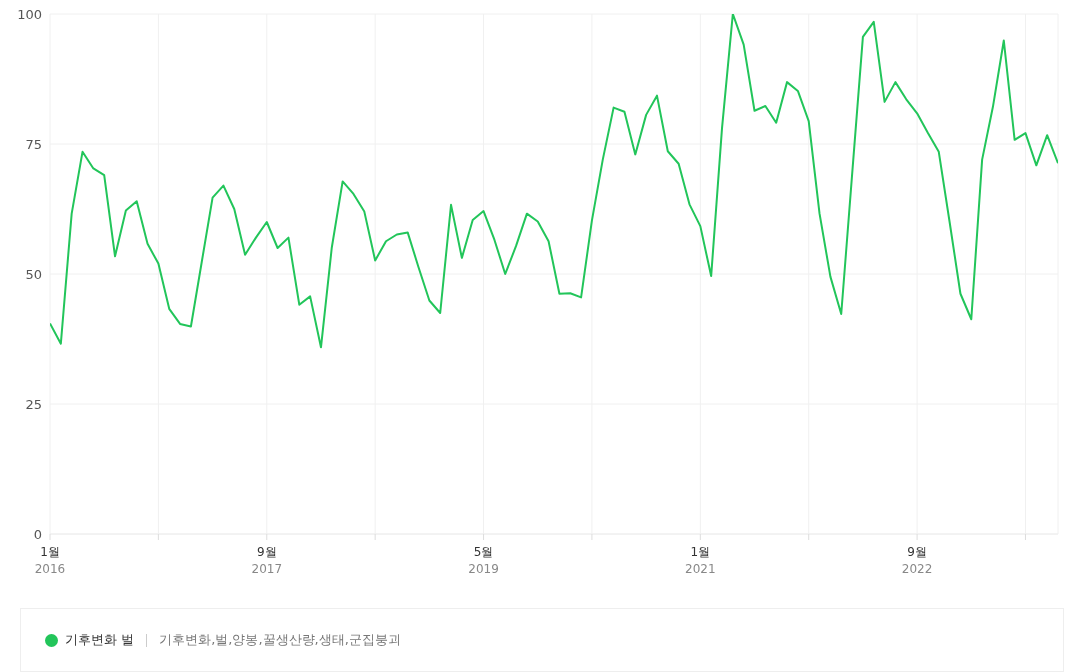 Image resolution: width=1070 pixels, height=672 pixels. What do you see at coordinates (267, 560) in the screenshot?
I see `x-tick-label: 9월 2017` at bounding box center [267, 560].